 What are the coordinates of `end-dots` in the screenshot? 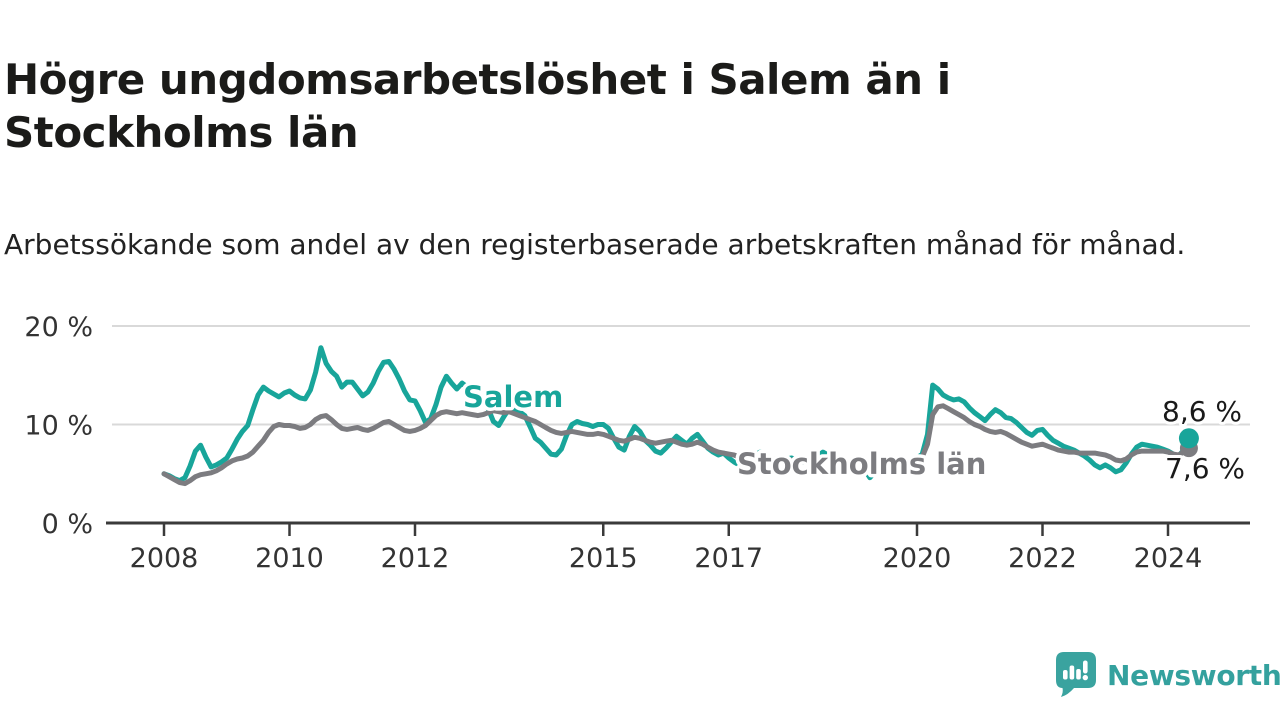 It's located at (1188, 443).